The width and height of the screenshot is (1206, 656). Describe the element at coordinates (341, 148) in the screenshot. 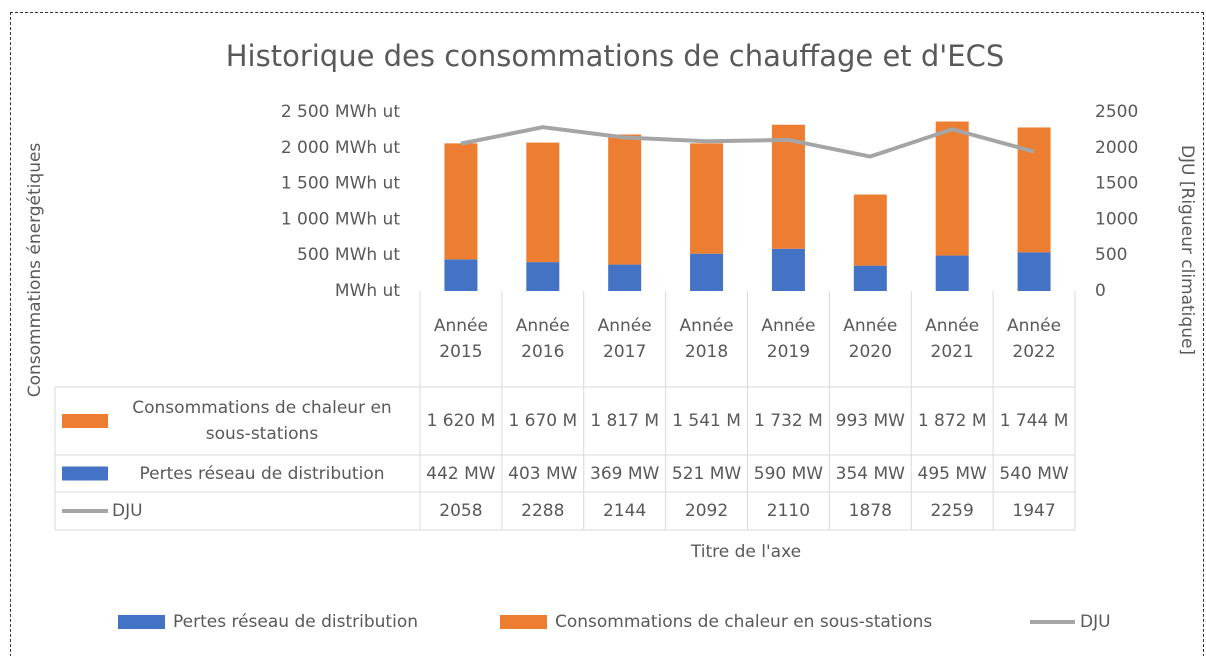

I see `y-tick-label: 2 000 MWh ut` at that location.